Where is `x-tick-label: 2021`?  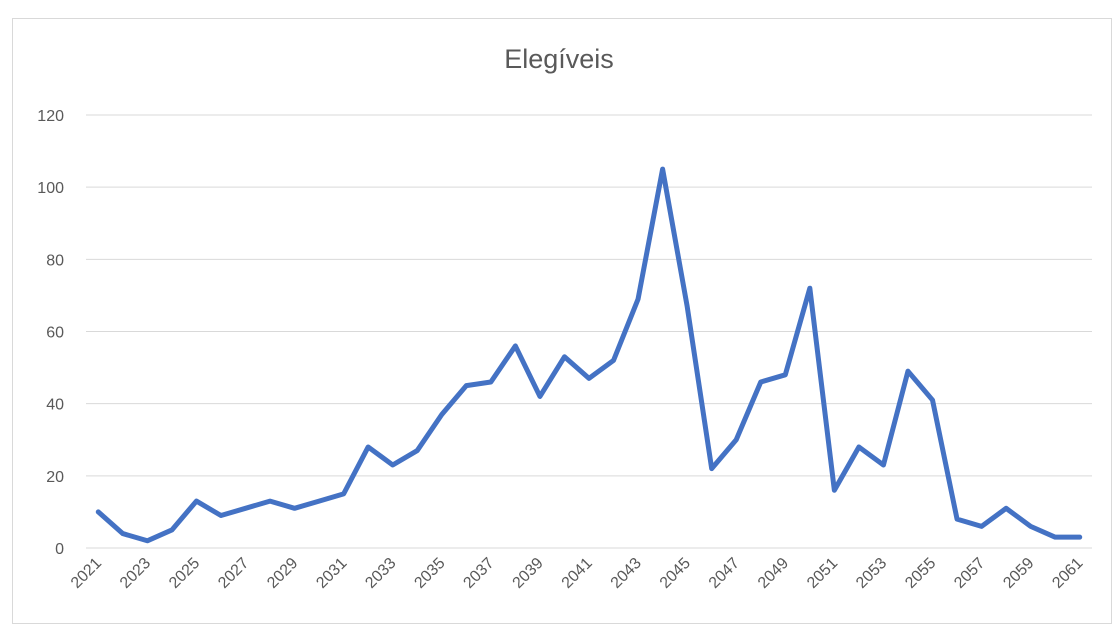 x-tick-label: 2021 is located at coordinates (86, 573).